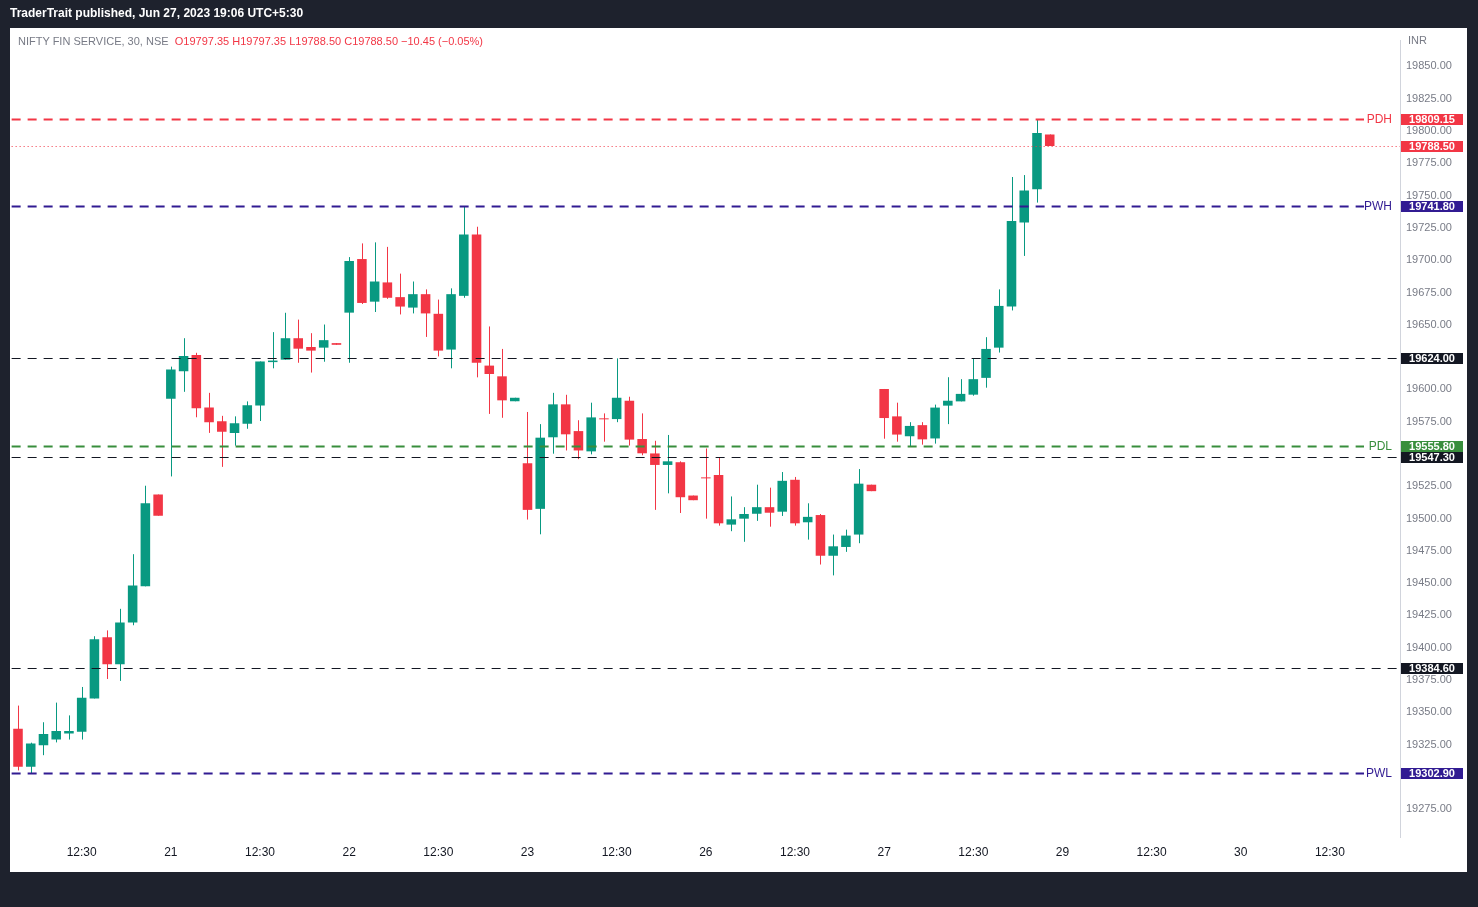 The width and height of the screenshot is (1478, 907). Describe the element at coordinates (1429, 130) in the screenshot. I see `y-tick-label: 19800.00` at that location.